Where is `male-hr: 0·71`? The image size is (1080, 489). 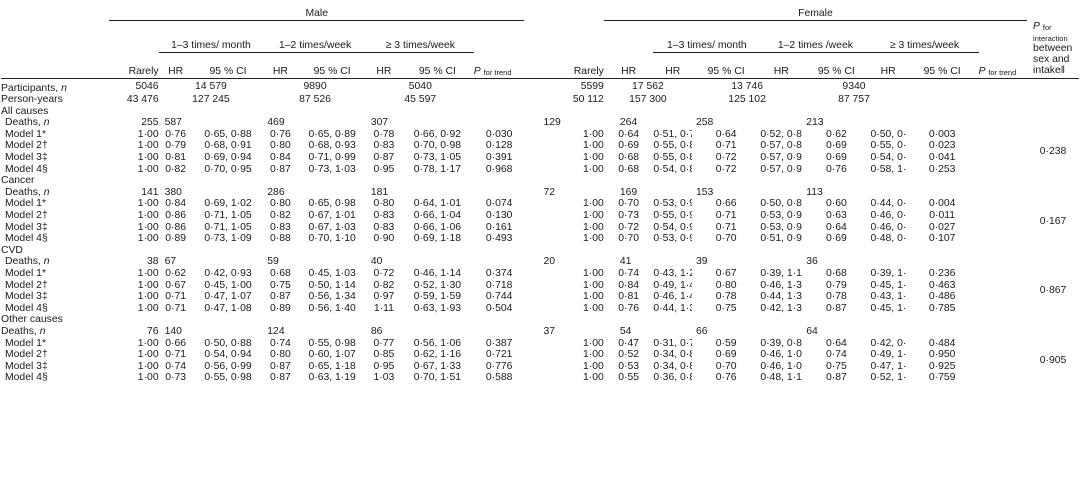
male-hr: 0·71 is located at coordinates (176, 308).